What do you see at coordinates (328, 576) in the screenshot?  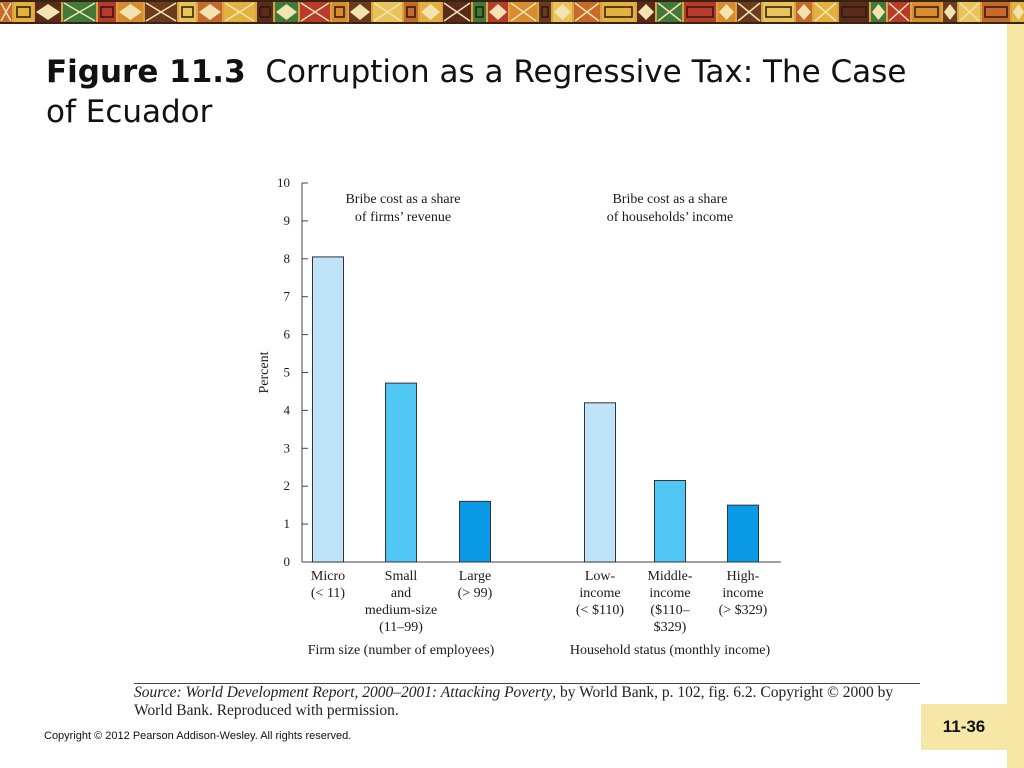 I see `x-category-label: Micro` at bounding box center [328, 576].